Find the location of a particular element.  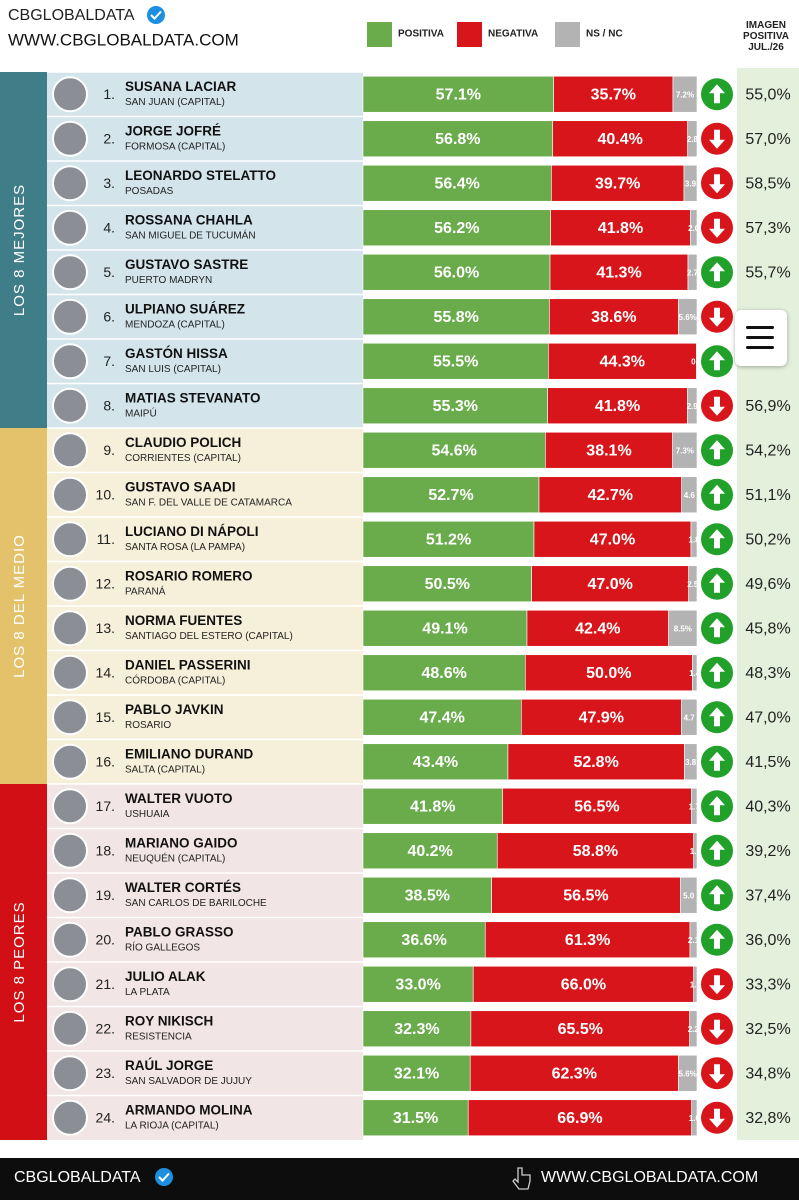

rank: 1. is located at coordinates (109, 94).